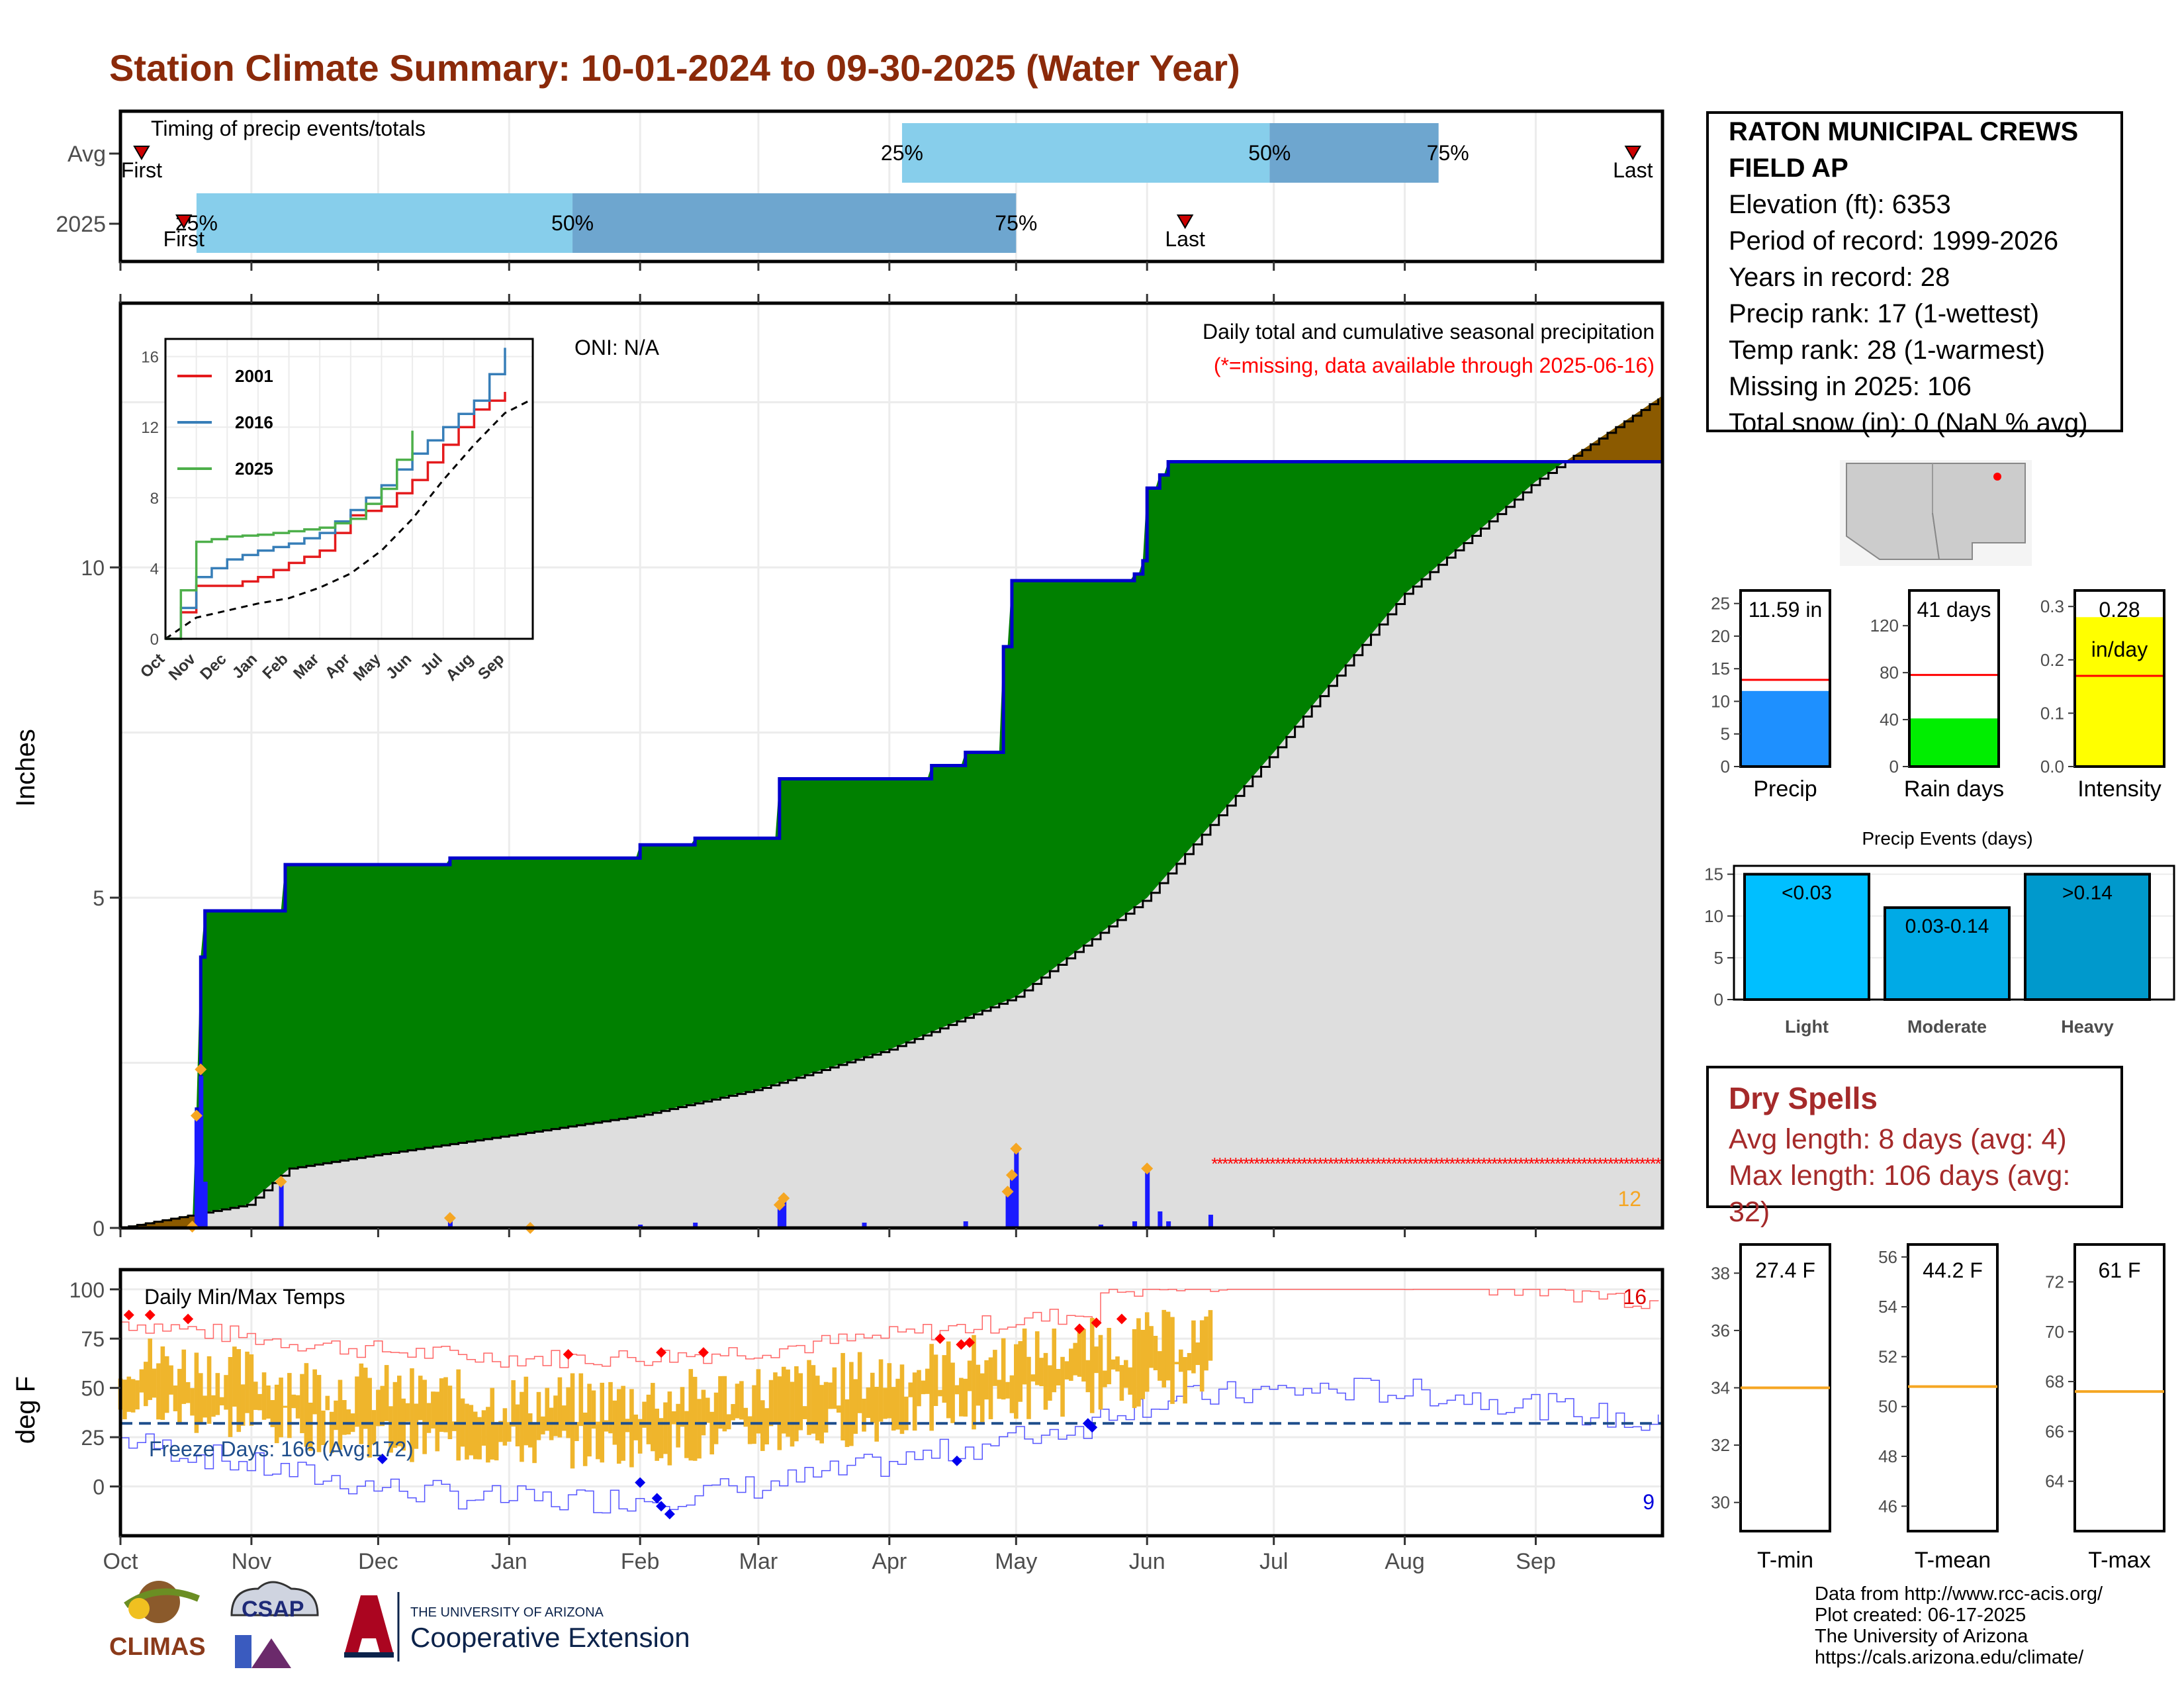 The width and height of the screenshot is (2184, 1688). Describe the element at coordinates (93, 1339) in the screenshot. I see `temp-y-tick-label: 75` at that location.